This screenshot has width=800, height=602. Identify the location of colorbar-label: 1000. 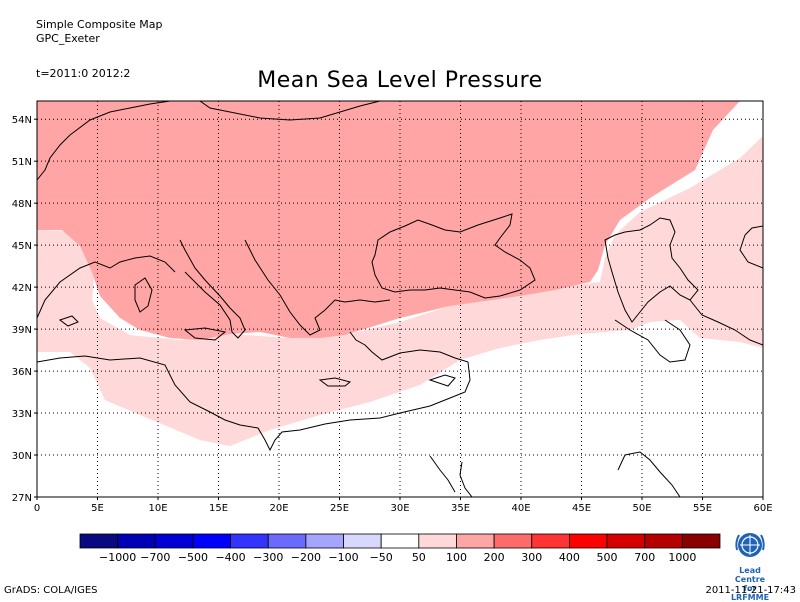
(682, 557).